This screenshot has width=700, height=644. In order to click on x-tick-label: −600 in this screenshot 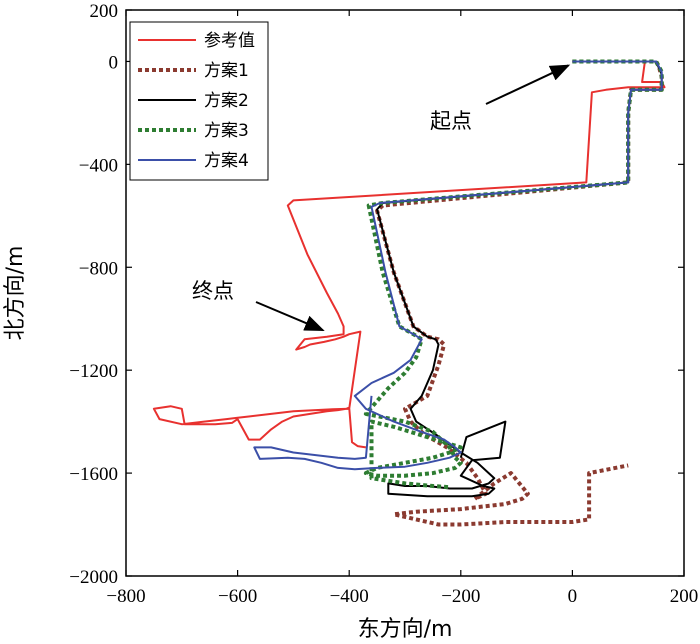, I will do `click(237, 596)`.